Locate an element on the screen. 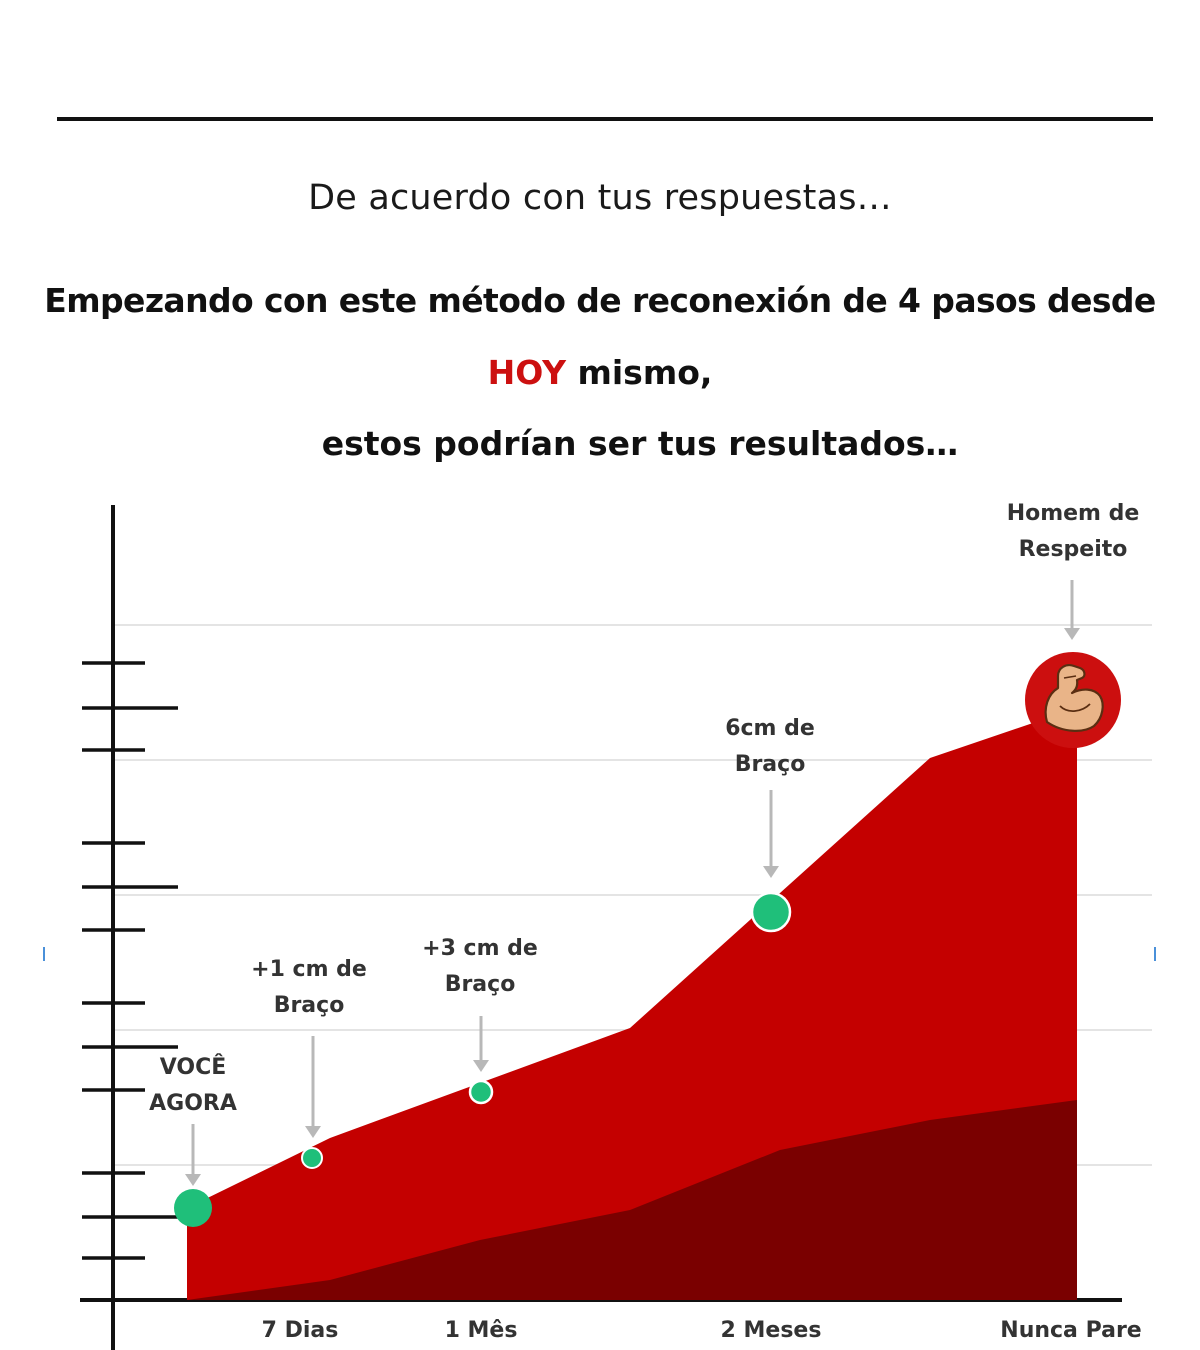 The height and width of the screenshot is (1350, 1200). milestone-dot-now is located at coordinates (193, 1208).